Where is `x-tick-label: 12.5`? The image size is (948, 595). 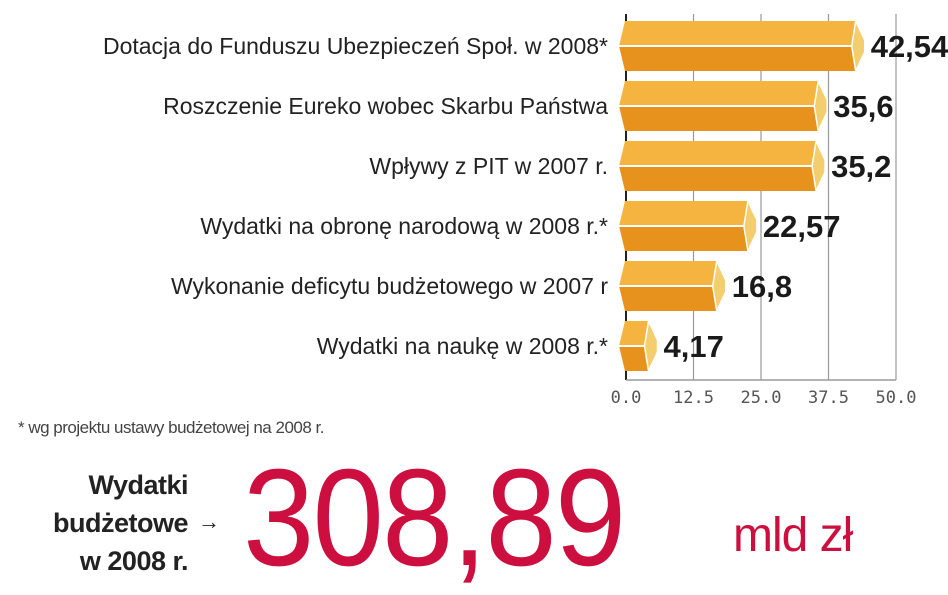 x-tick-label: 12.5 is located at coordinates (693, 398).